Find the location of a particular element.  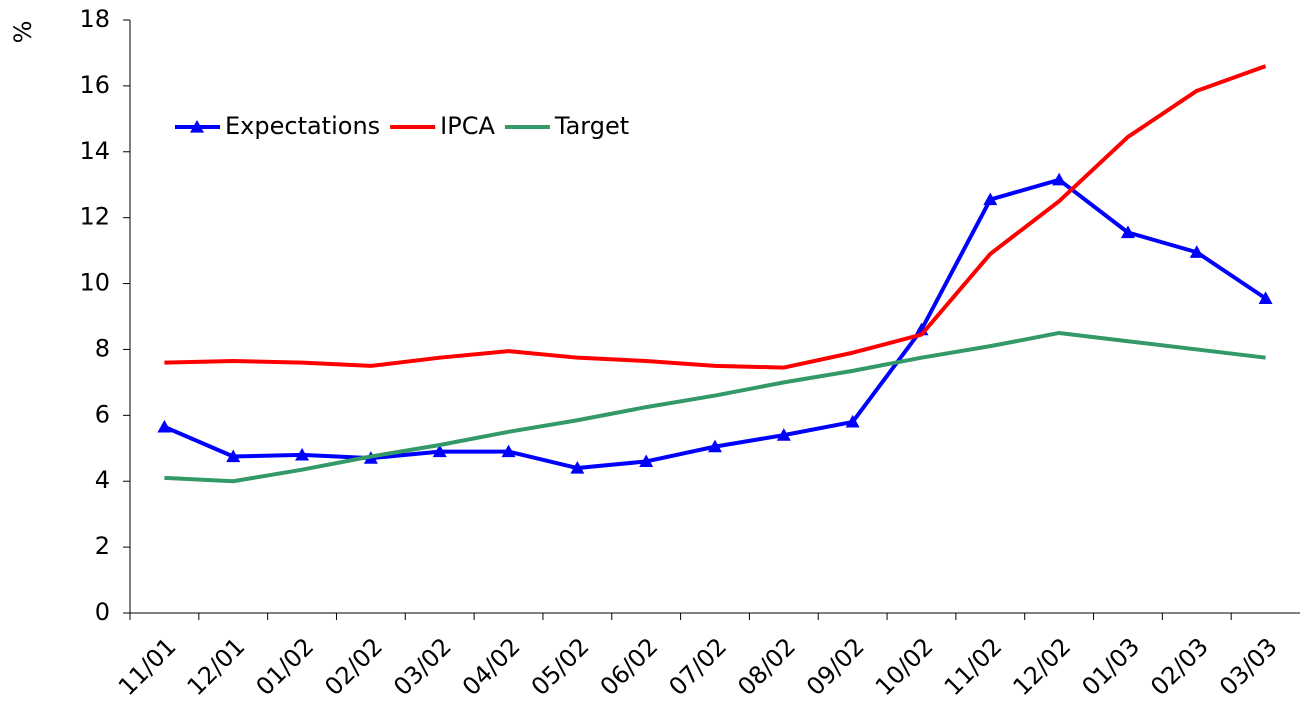

x-tick-label: 06/02 is located at coordinates (629, 666).